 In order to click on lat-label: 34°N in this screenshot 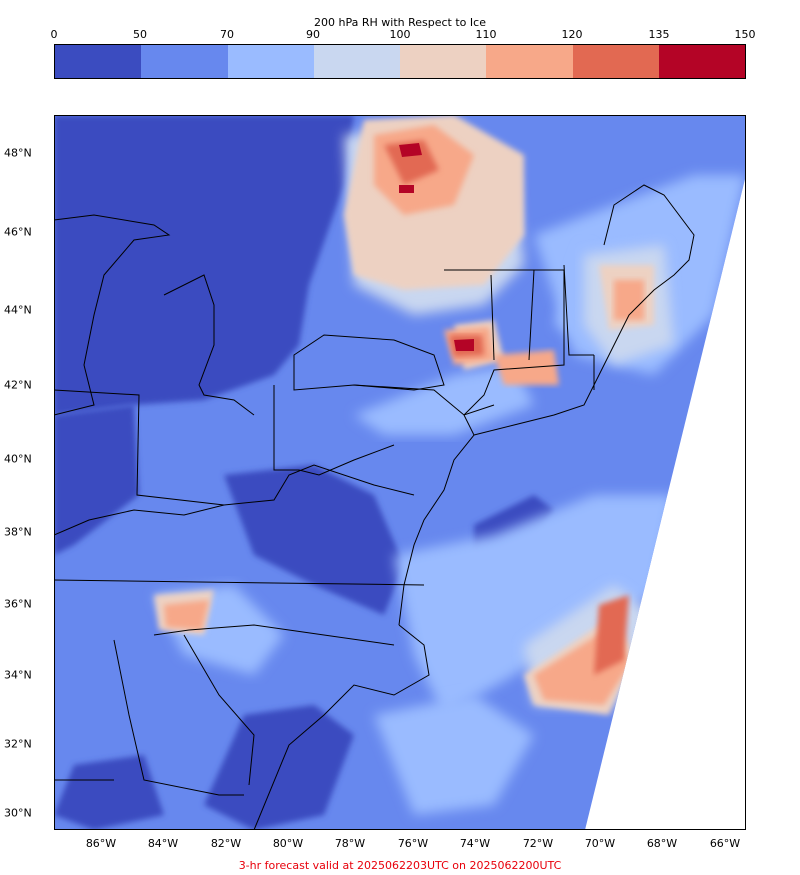, I will do `click(18, 675)`.